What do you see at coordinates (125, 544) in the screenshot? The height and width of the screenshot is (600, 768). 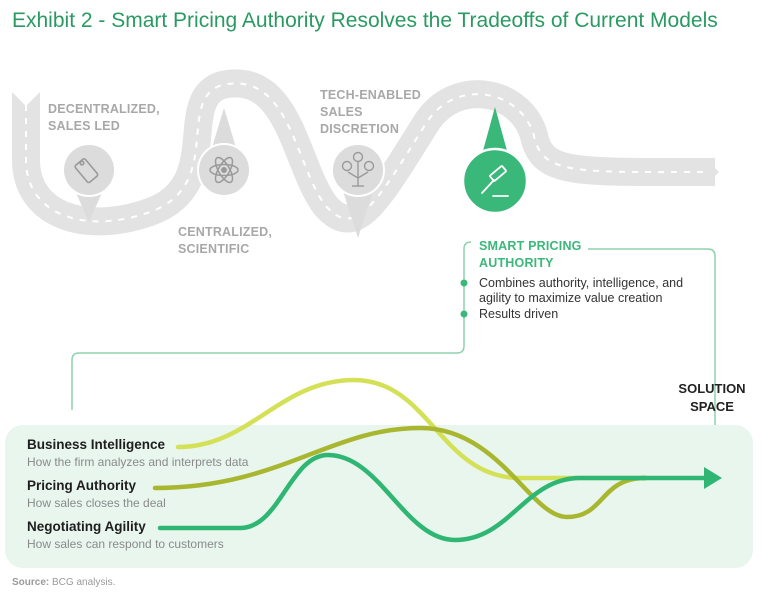 I see `legend-desc-negotiating-agility: How sales can respond to customers` at bounding box center [125, 544].